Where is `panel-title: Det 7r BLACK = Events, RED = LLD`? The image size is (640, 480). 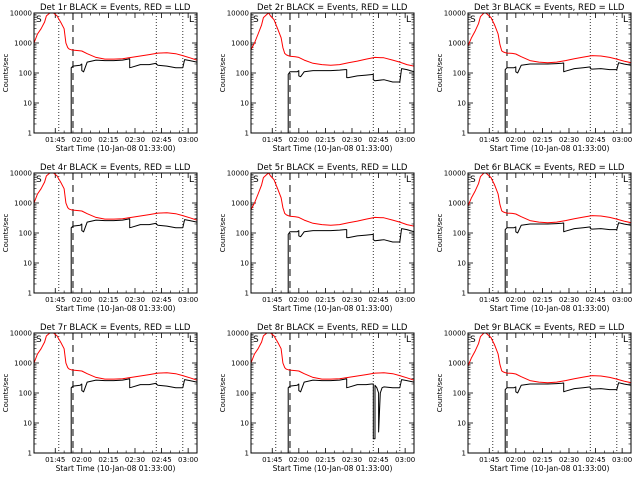
panel-title: Det 7r BLACK = Events, RED = LLD is located at coordinates (115, 328).